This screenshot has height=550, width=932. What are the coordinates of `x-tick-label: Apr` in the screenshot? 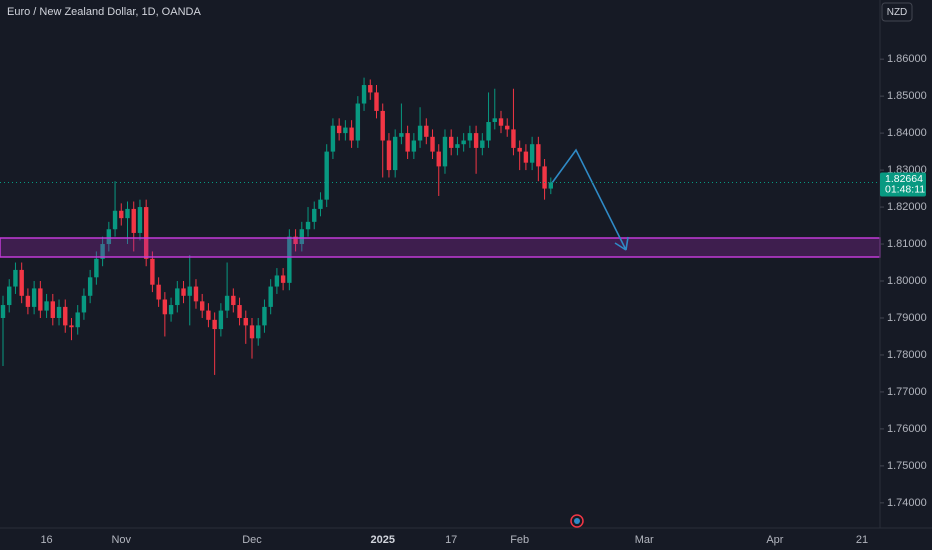 It's located at (774, 540).